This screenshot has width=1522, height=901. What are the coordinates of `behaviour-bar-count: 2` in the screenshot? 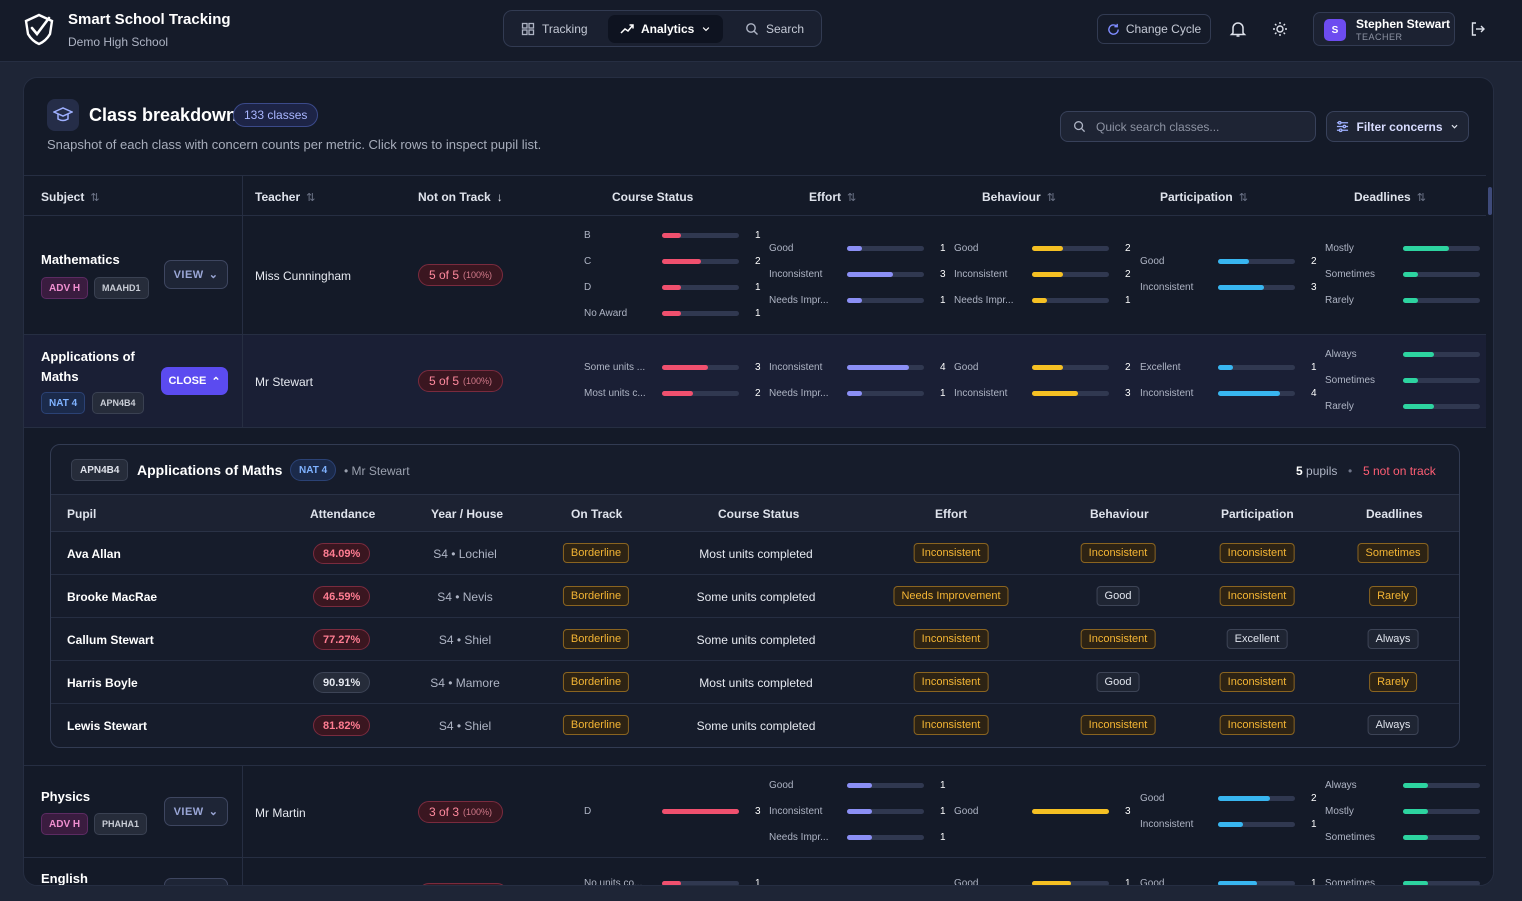 It's located at (1128, 367).